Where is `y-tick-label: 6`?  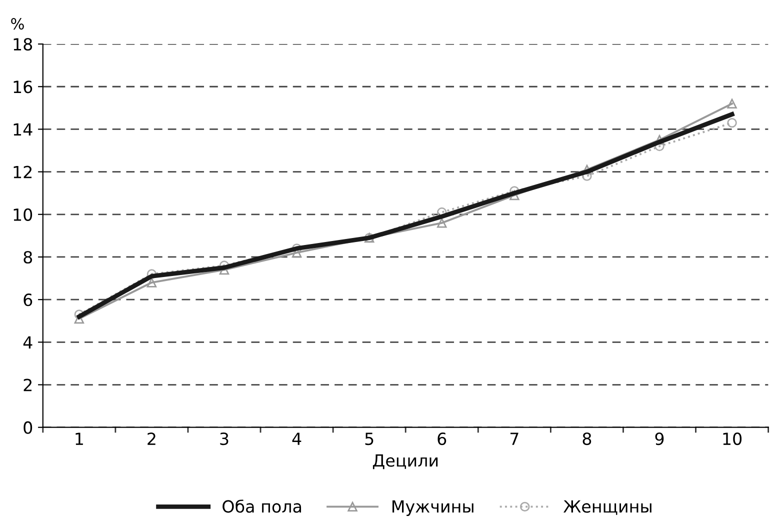 y-tick-label: 6 is located at coordinates (28, 300).